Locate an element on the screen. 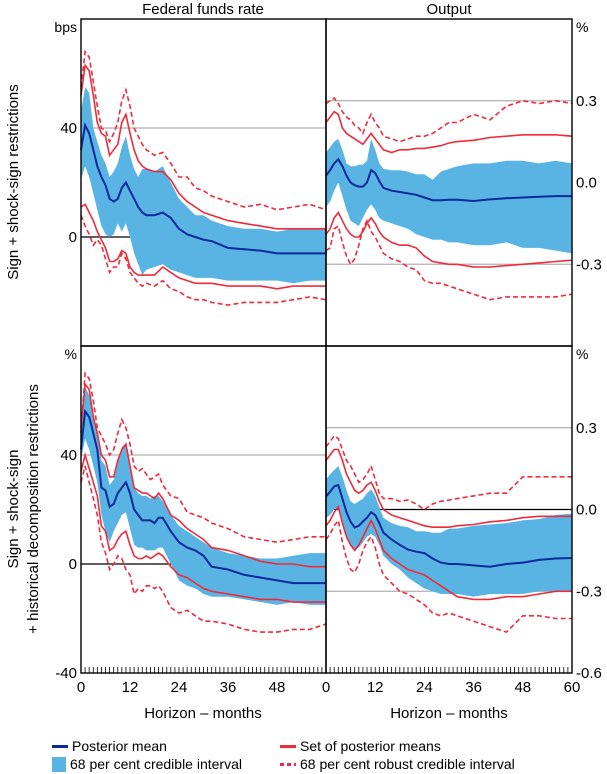 This screenshot has width=607, height=774. legend-item-posterior-mean: Posterior mean is located at coordinates (109, 746).